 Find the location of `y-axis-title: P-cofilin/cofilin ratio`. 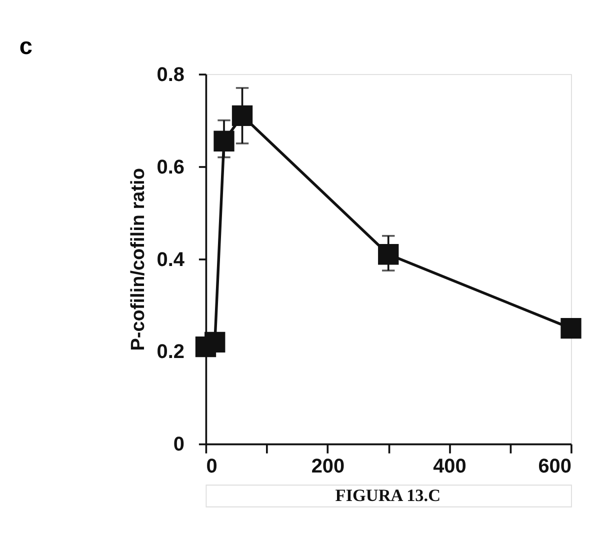

y-axis-title: P-cofilin/cofilin ratio is located at coordinates (139, 259).